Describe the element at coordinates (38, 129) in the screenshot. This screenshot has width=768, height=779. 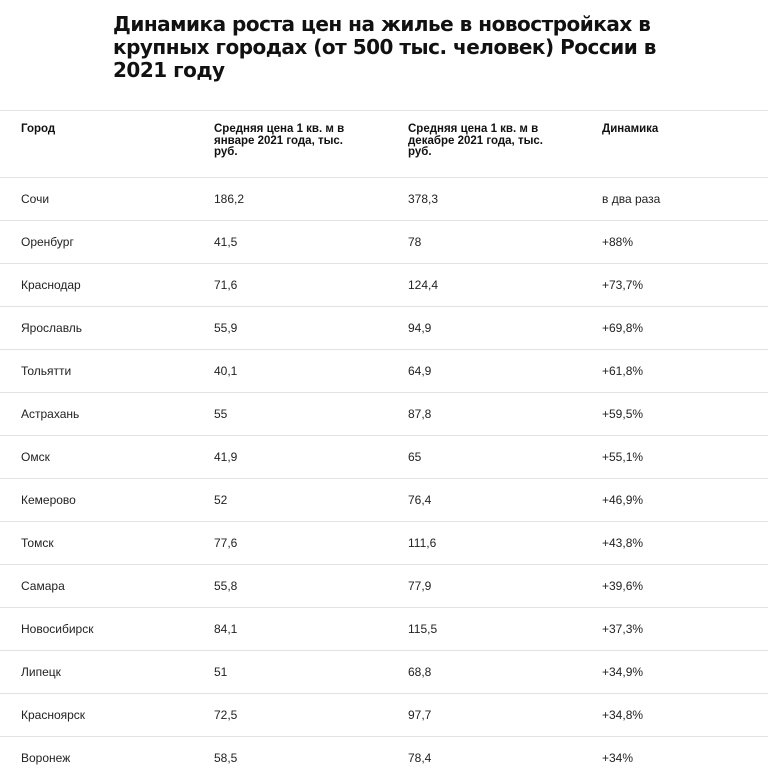
I see `header-city: Город` at that location.